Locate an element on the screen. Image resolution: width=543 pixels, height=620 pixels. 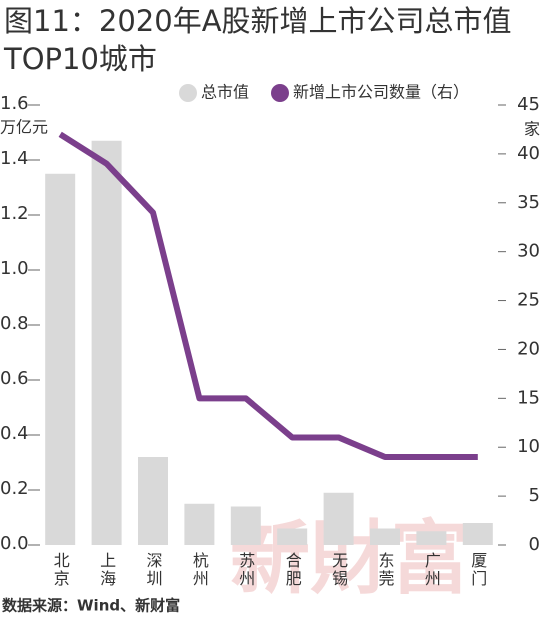
y-axis-label: 万亿元 is located at coordinates (24, 127).